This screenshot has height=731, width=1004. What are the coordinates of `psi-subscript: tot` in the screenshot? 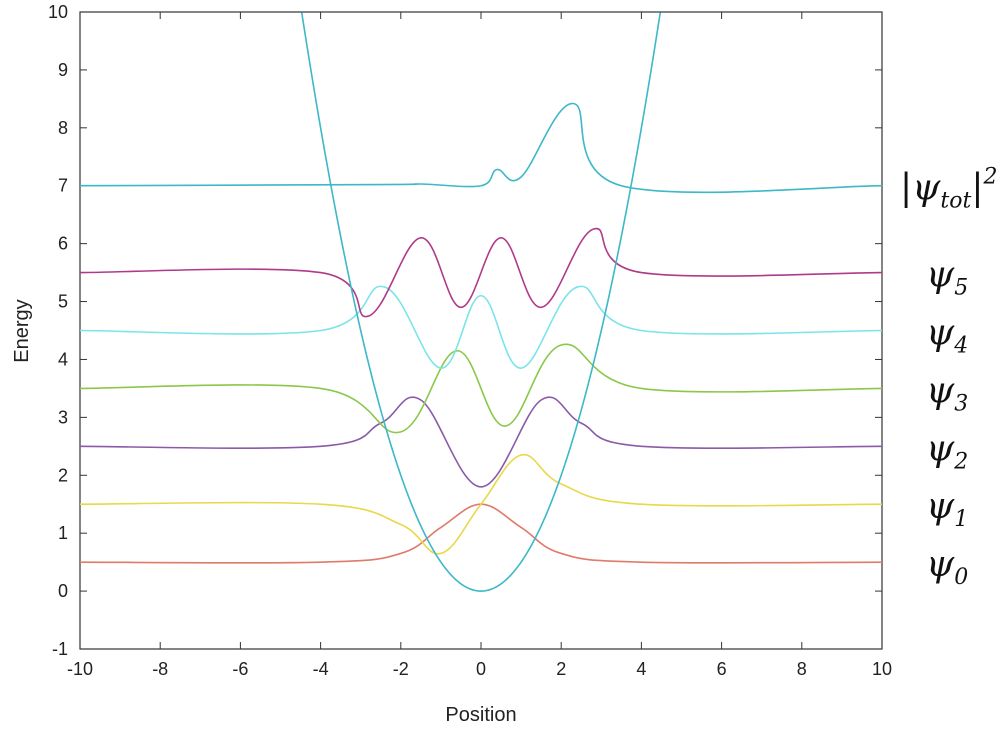 It's located at (955, 201).